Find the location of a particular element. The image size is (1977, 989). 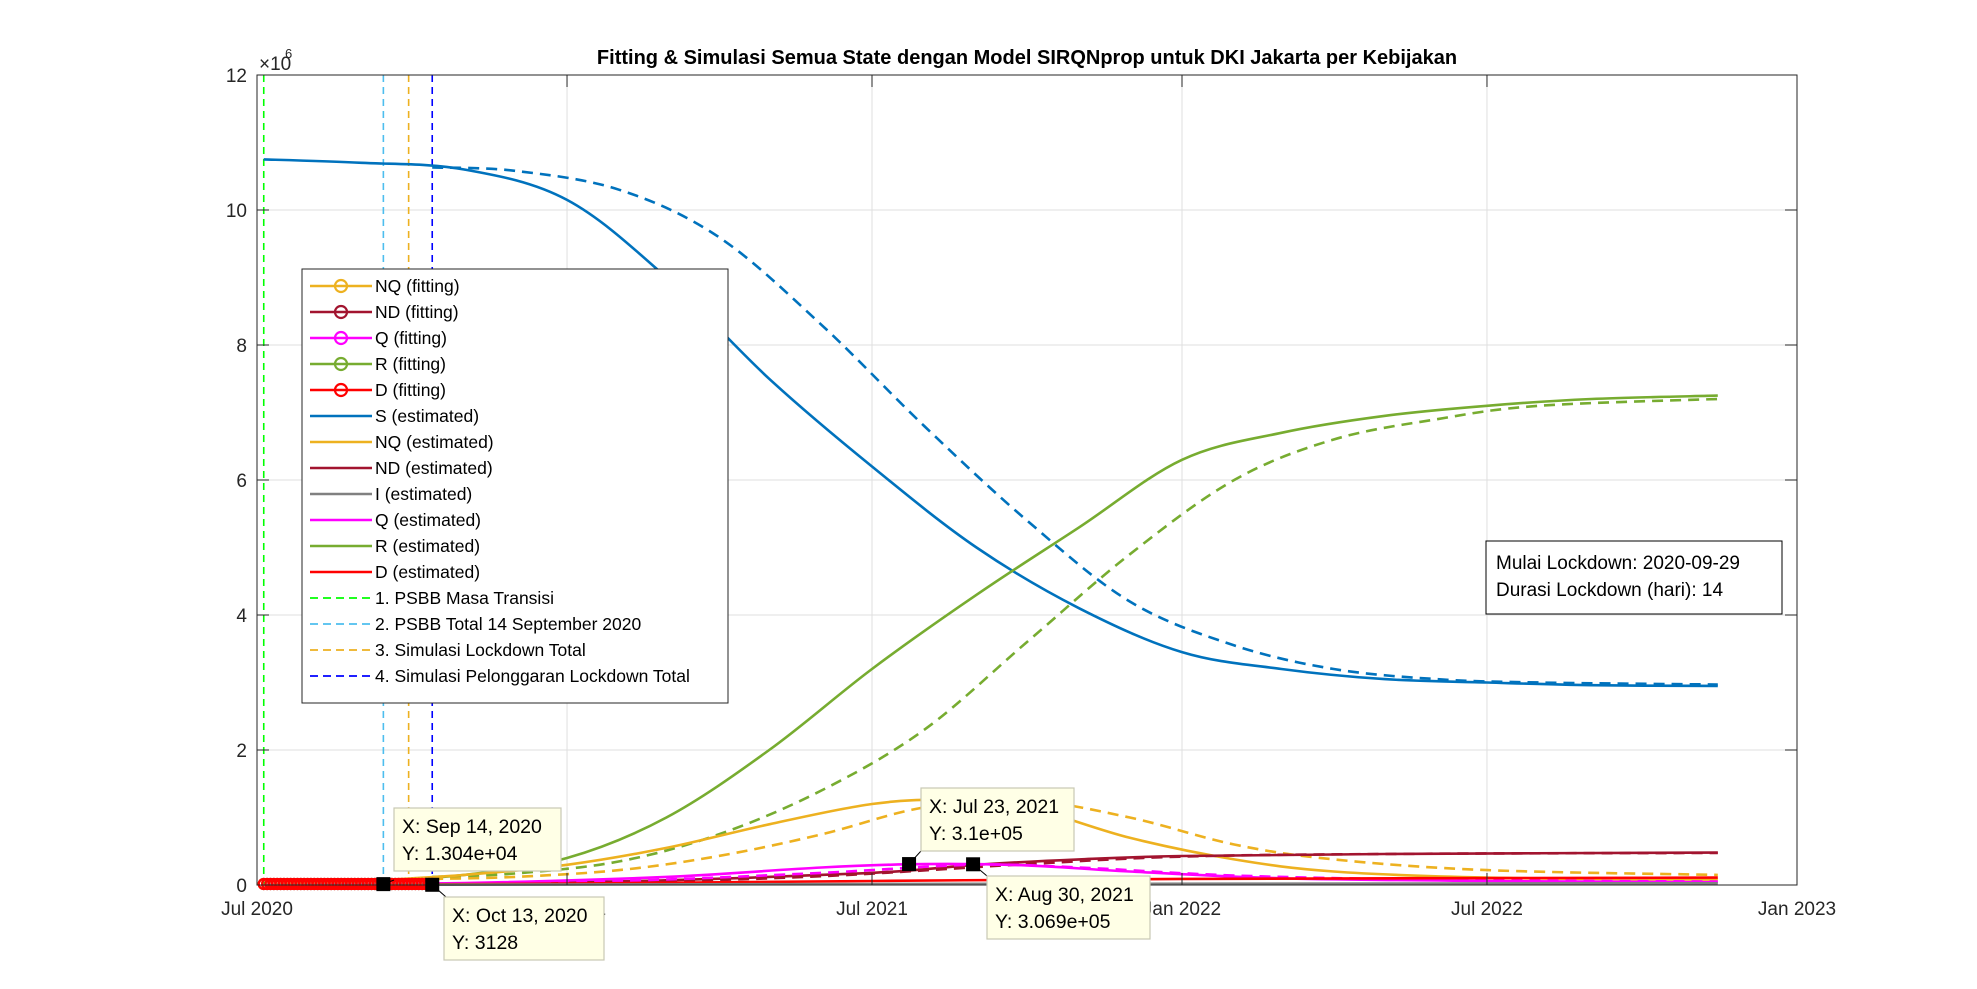

legend-label: 2. PSBB Total 14 September 2020 is located at coordinates (508, 624).